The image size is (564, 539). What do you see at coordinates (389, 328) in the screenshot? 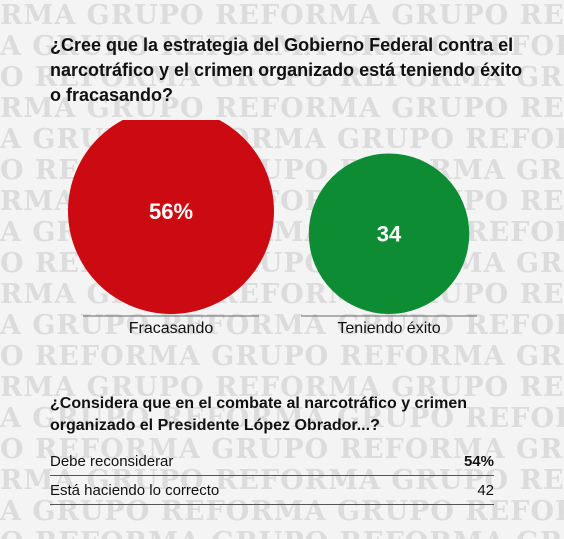
I see `category-label: Teniendo éxito` at bounding box center [389, 328].